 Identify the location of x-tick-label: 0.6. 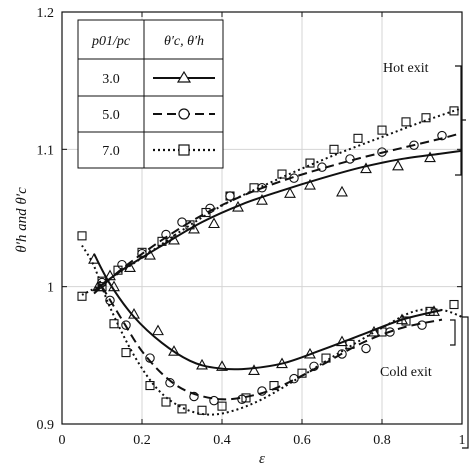
(302, 440).